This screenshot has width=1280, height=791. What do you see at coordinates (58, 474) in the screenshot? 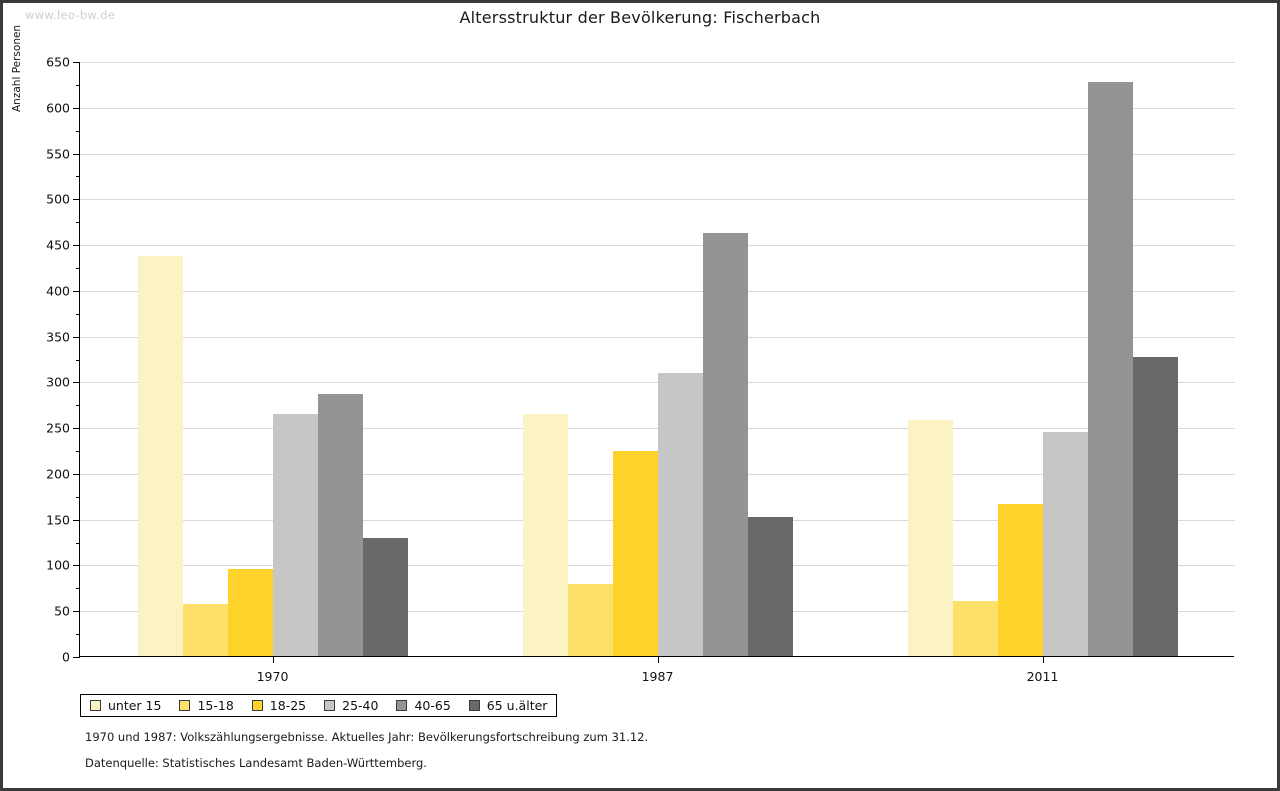
I see `y-tick-label: 200` at bounding box center [58, 474].